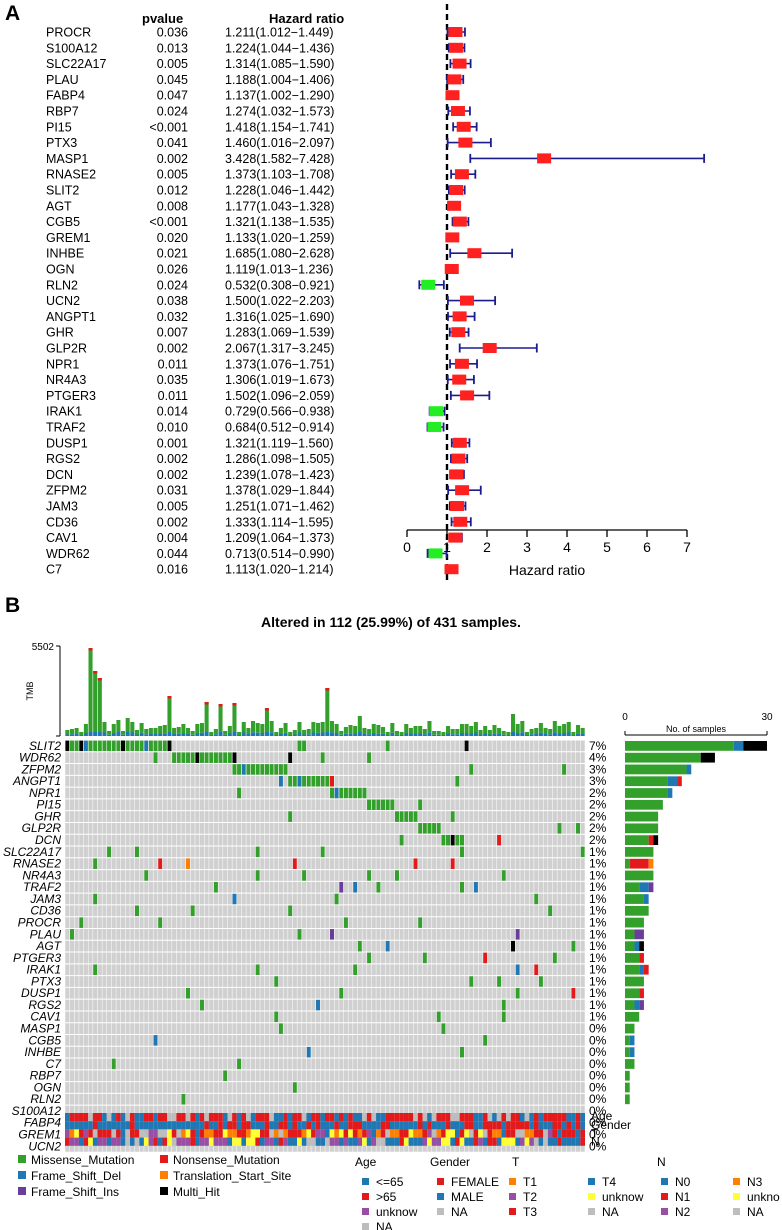  Describe the element at coordinates (172, 238) in the screenshot. I see `pvalue-cell: 0.020` at that location.